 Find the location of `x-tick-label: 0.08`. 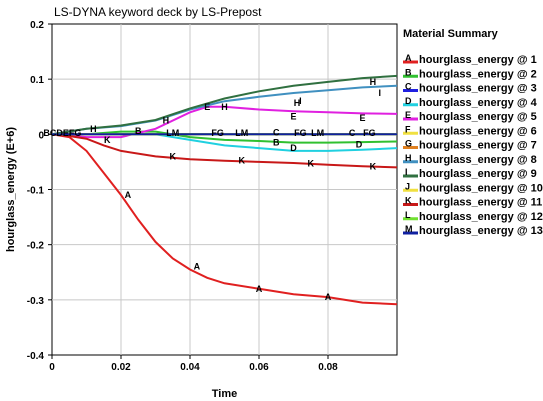

x-tick-label: 0.08 is located at coordinates (328, 367).